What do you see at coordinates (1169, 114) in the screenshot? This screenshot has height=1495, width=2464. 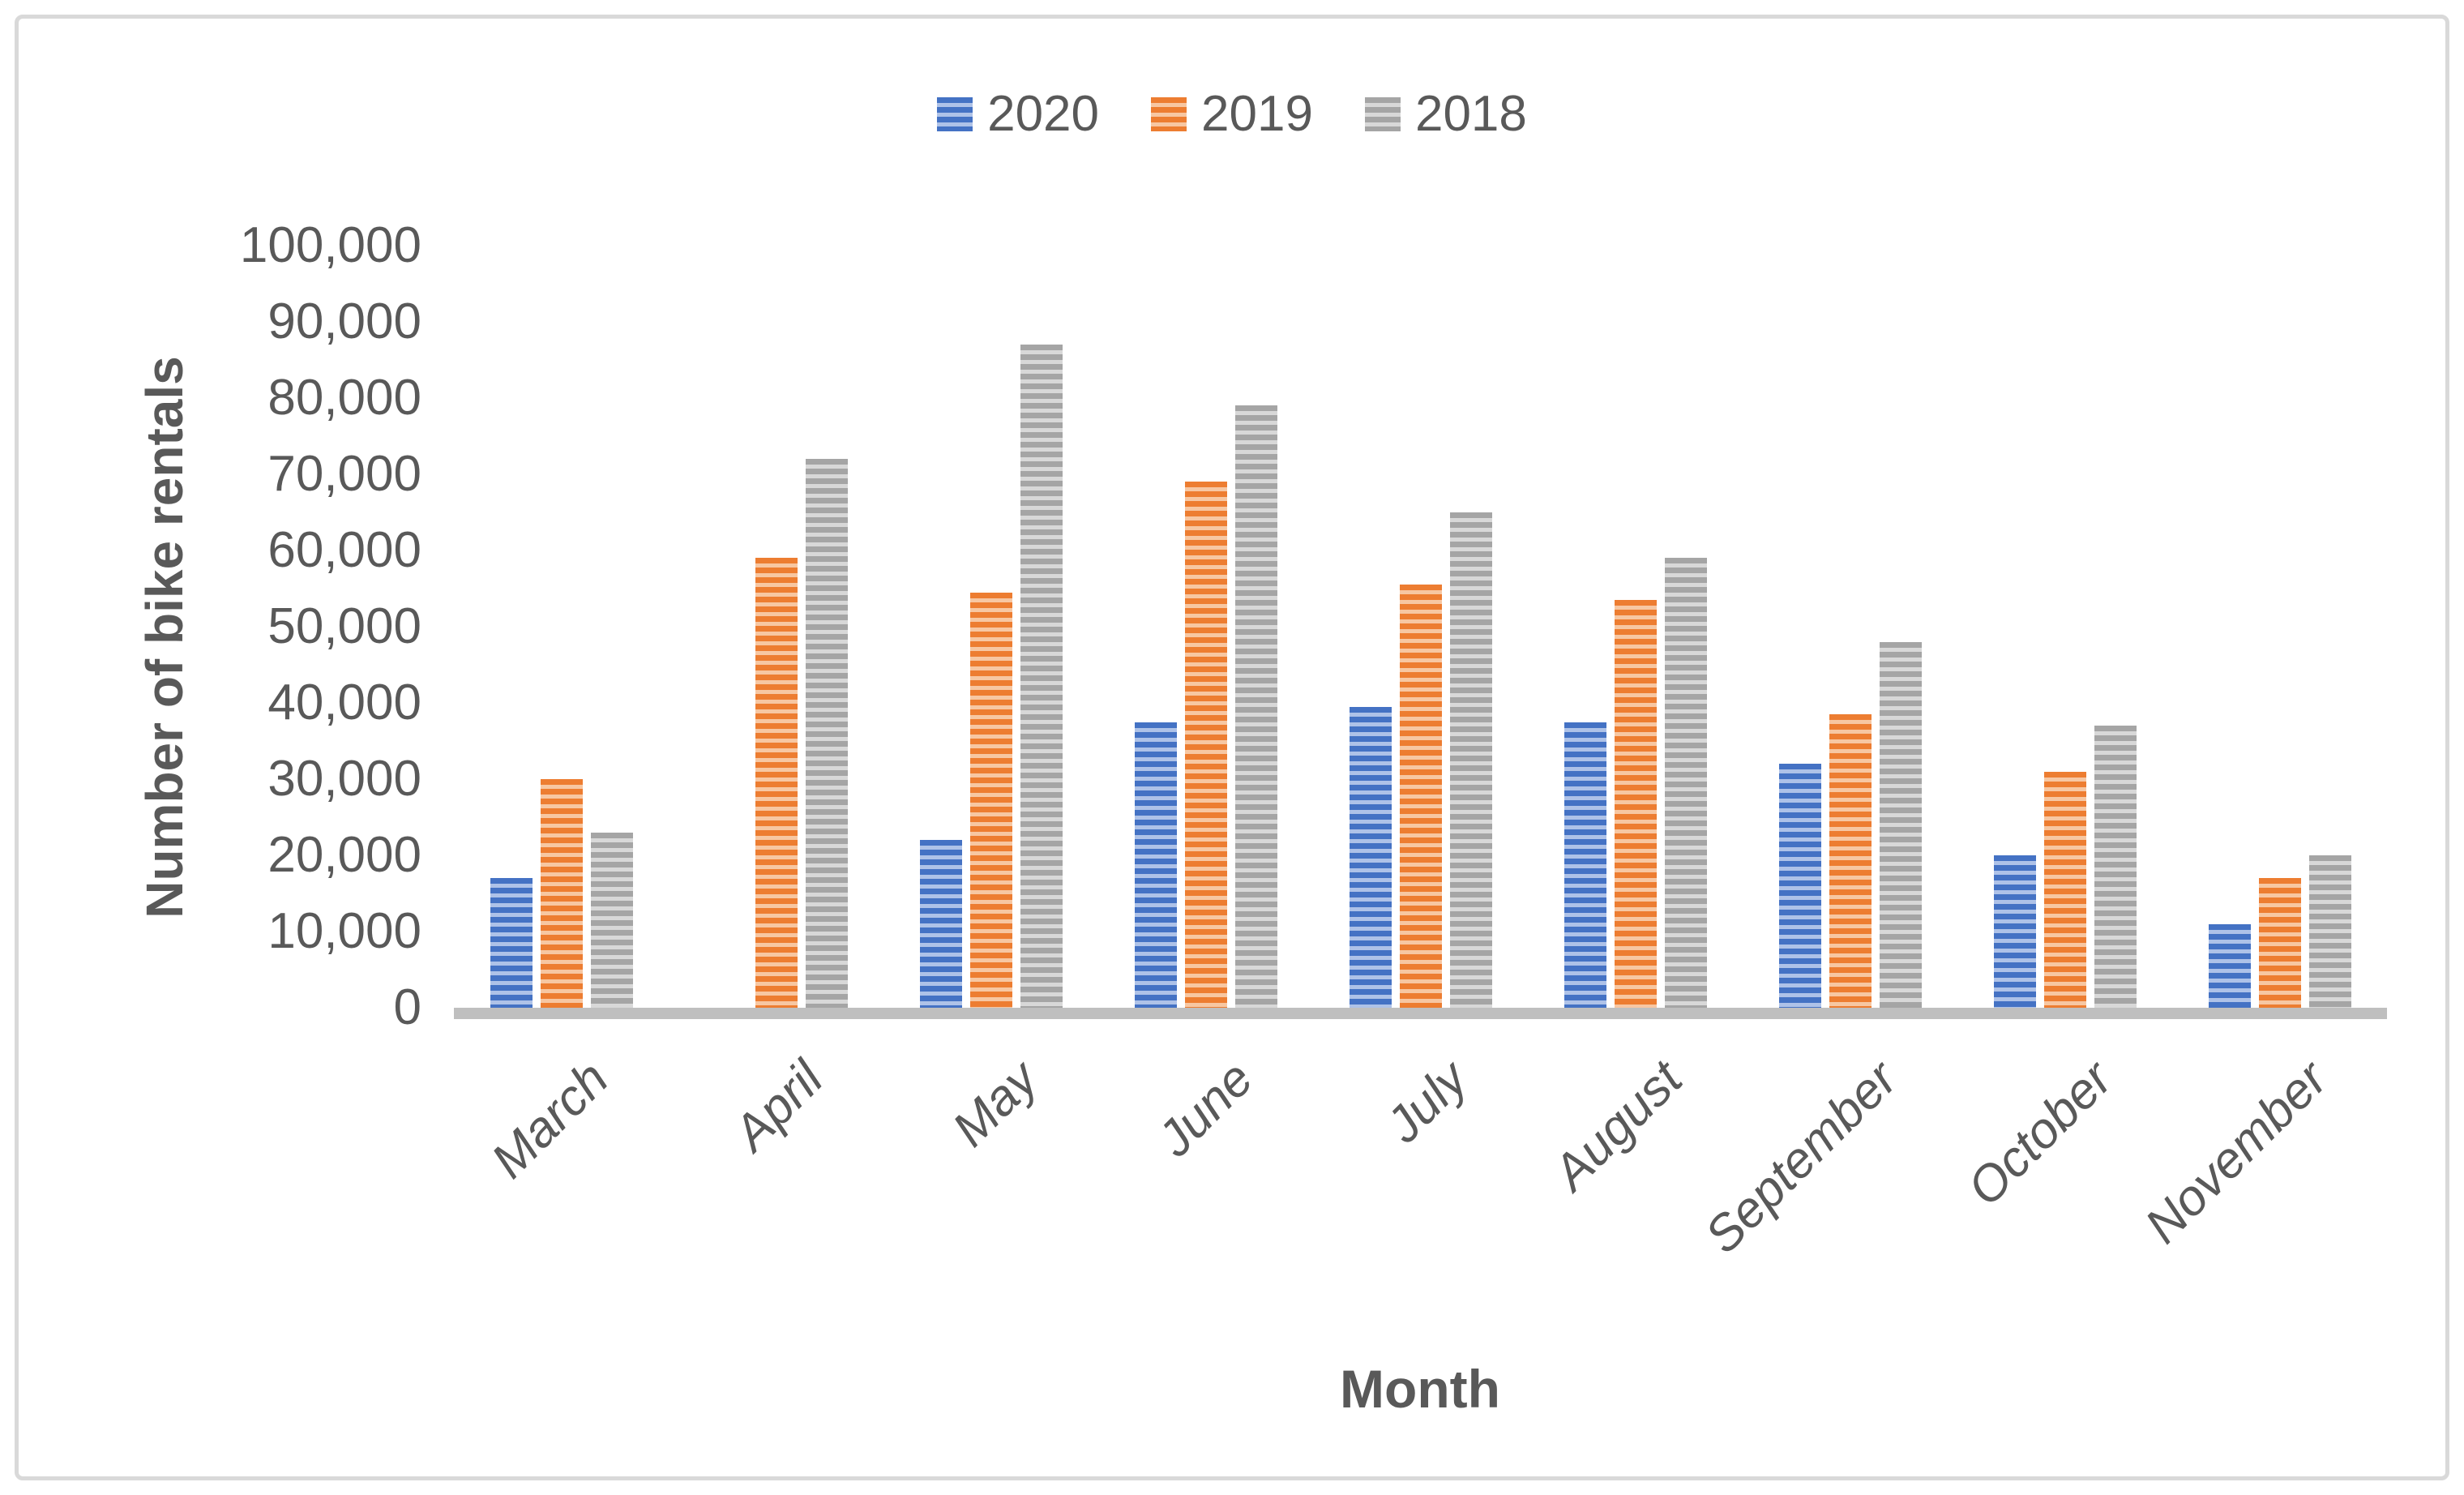 I see `legend-marker-2019-icon` at bounding box center [1169, 114].